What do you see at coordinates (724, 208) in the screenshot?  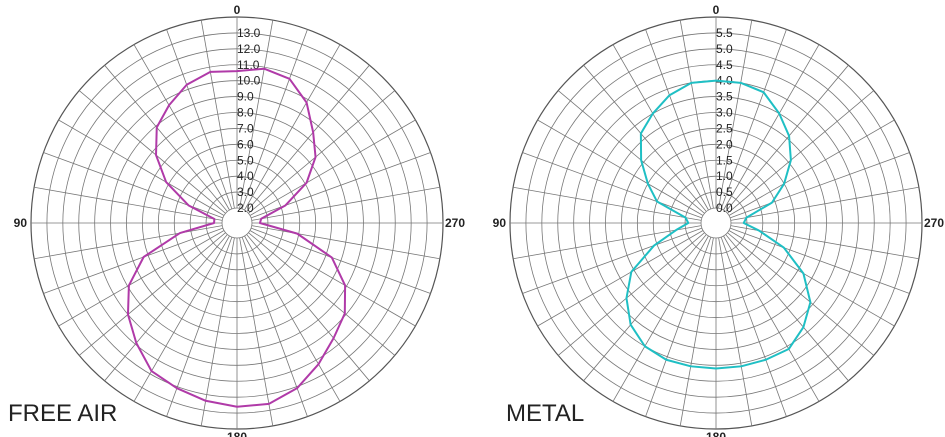 I see `radial-tick-label: 0.0` at bounding box center [724, 208].